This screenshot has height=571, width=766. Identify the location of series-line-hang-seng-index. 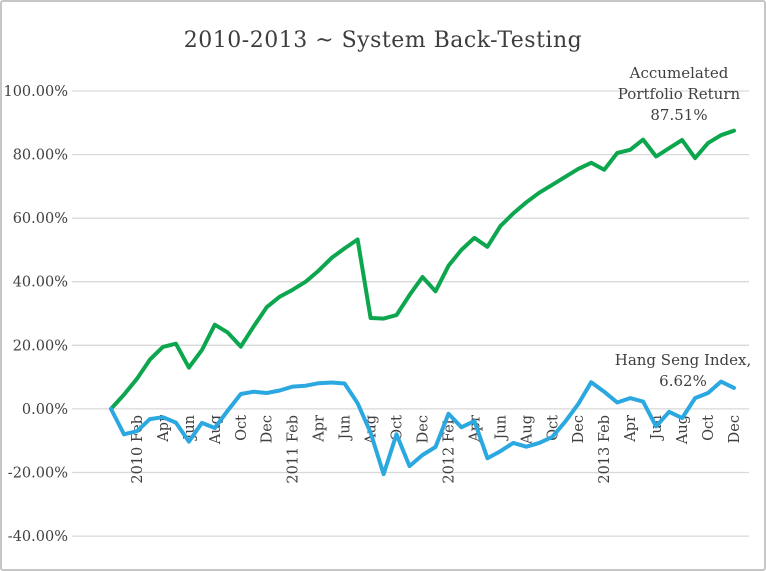
(422, 428).